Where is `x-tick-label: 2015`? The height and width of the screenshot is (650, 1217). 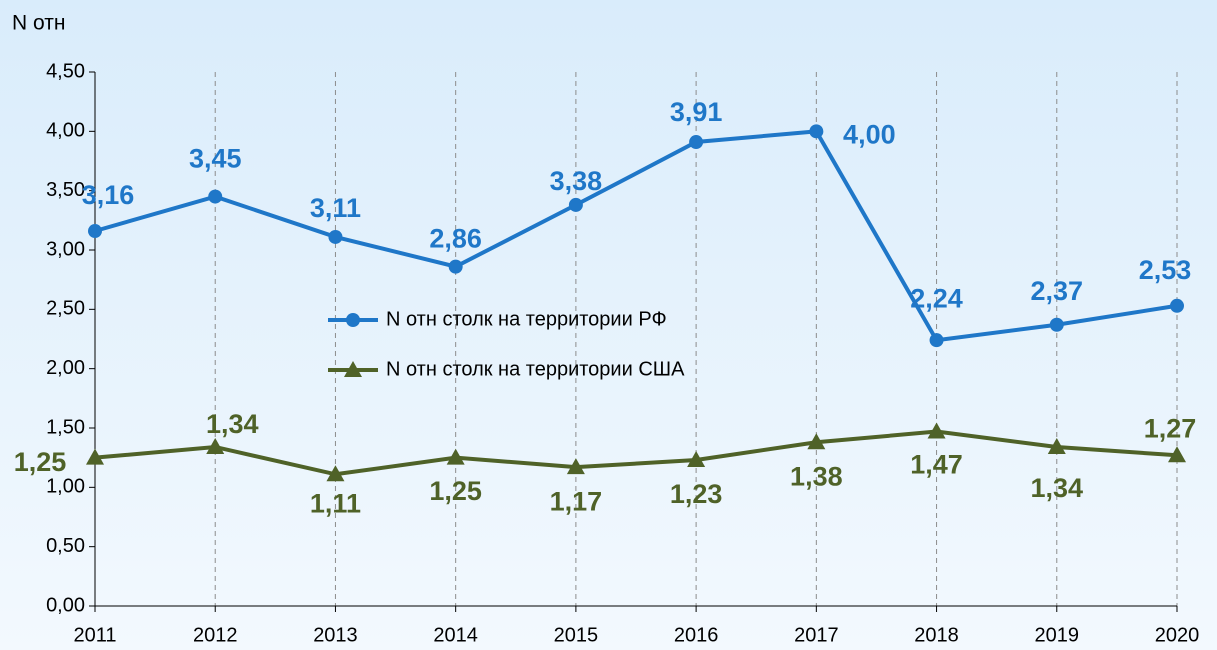
x-tick-label: 2015 is located at coordinates (576, 635).